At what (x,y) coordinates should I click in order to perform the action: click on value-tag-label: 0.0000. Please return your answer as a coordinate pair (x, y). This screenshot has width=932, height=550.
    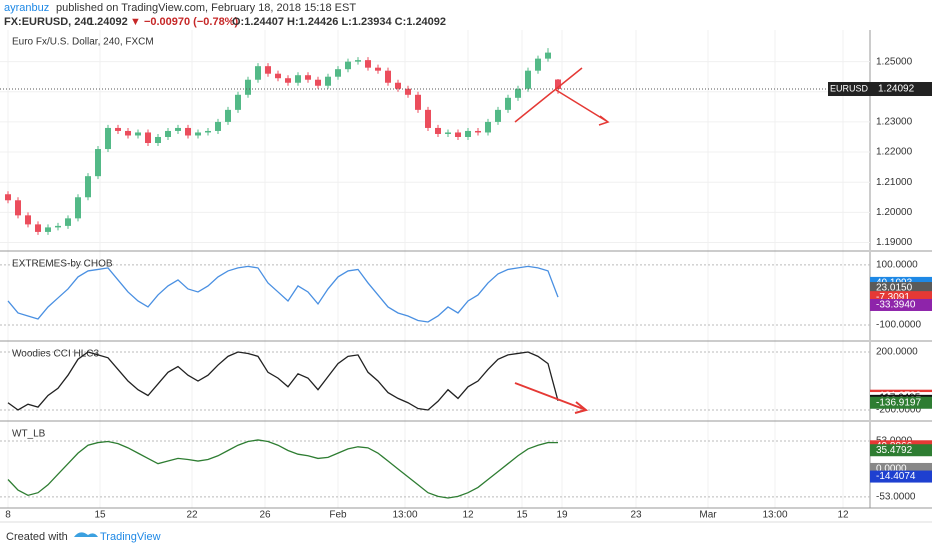
    Looking at the image, I should click on (891, 469).